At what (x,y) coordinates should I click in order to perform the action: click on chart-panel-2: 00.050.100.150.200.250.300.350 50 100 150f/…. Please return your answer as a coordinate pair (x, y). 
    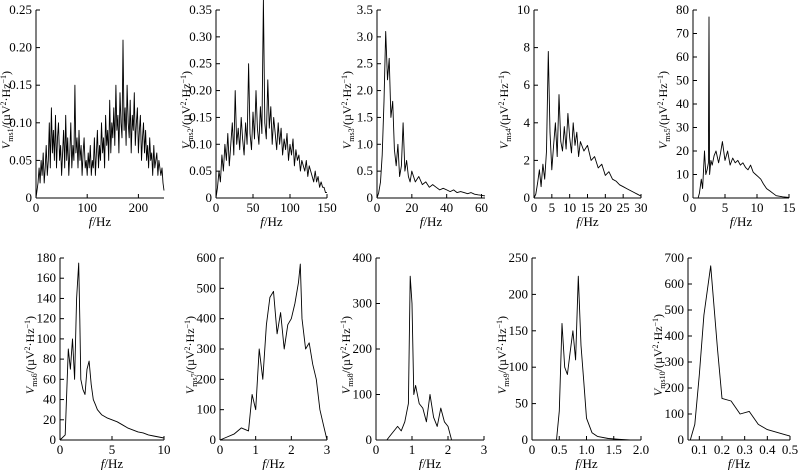
    Looking at the image, I should click on (258, 114).